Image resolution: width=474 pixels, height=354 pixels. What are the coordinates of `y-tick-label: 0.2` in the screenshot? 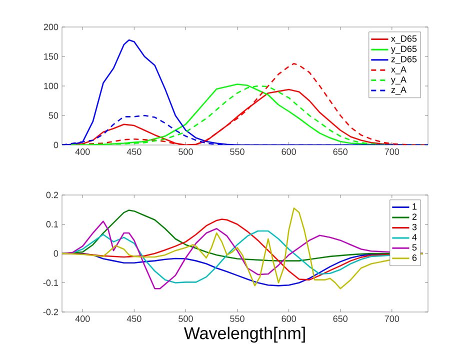 It's located at (52, 195).